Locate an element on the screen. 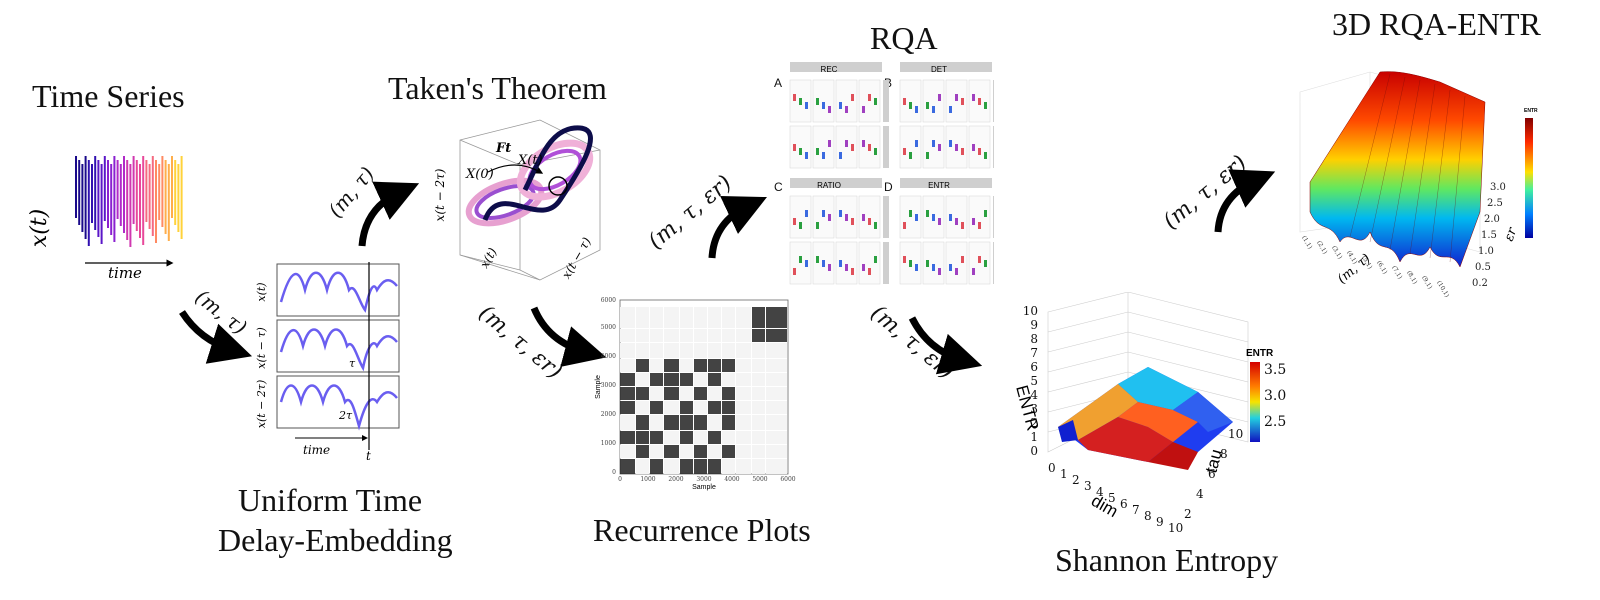 The width and height of the screenshot is (1600, 600). entropy-z-ticks: 0 1 2 3 4 5 6 7 8 9 10 is located at coordinates (1031, 381).